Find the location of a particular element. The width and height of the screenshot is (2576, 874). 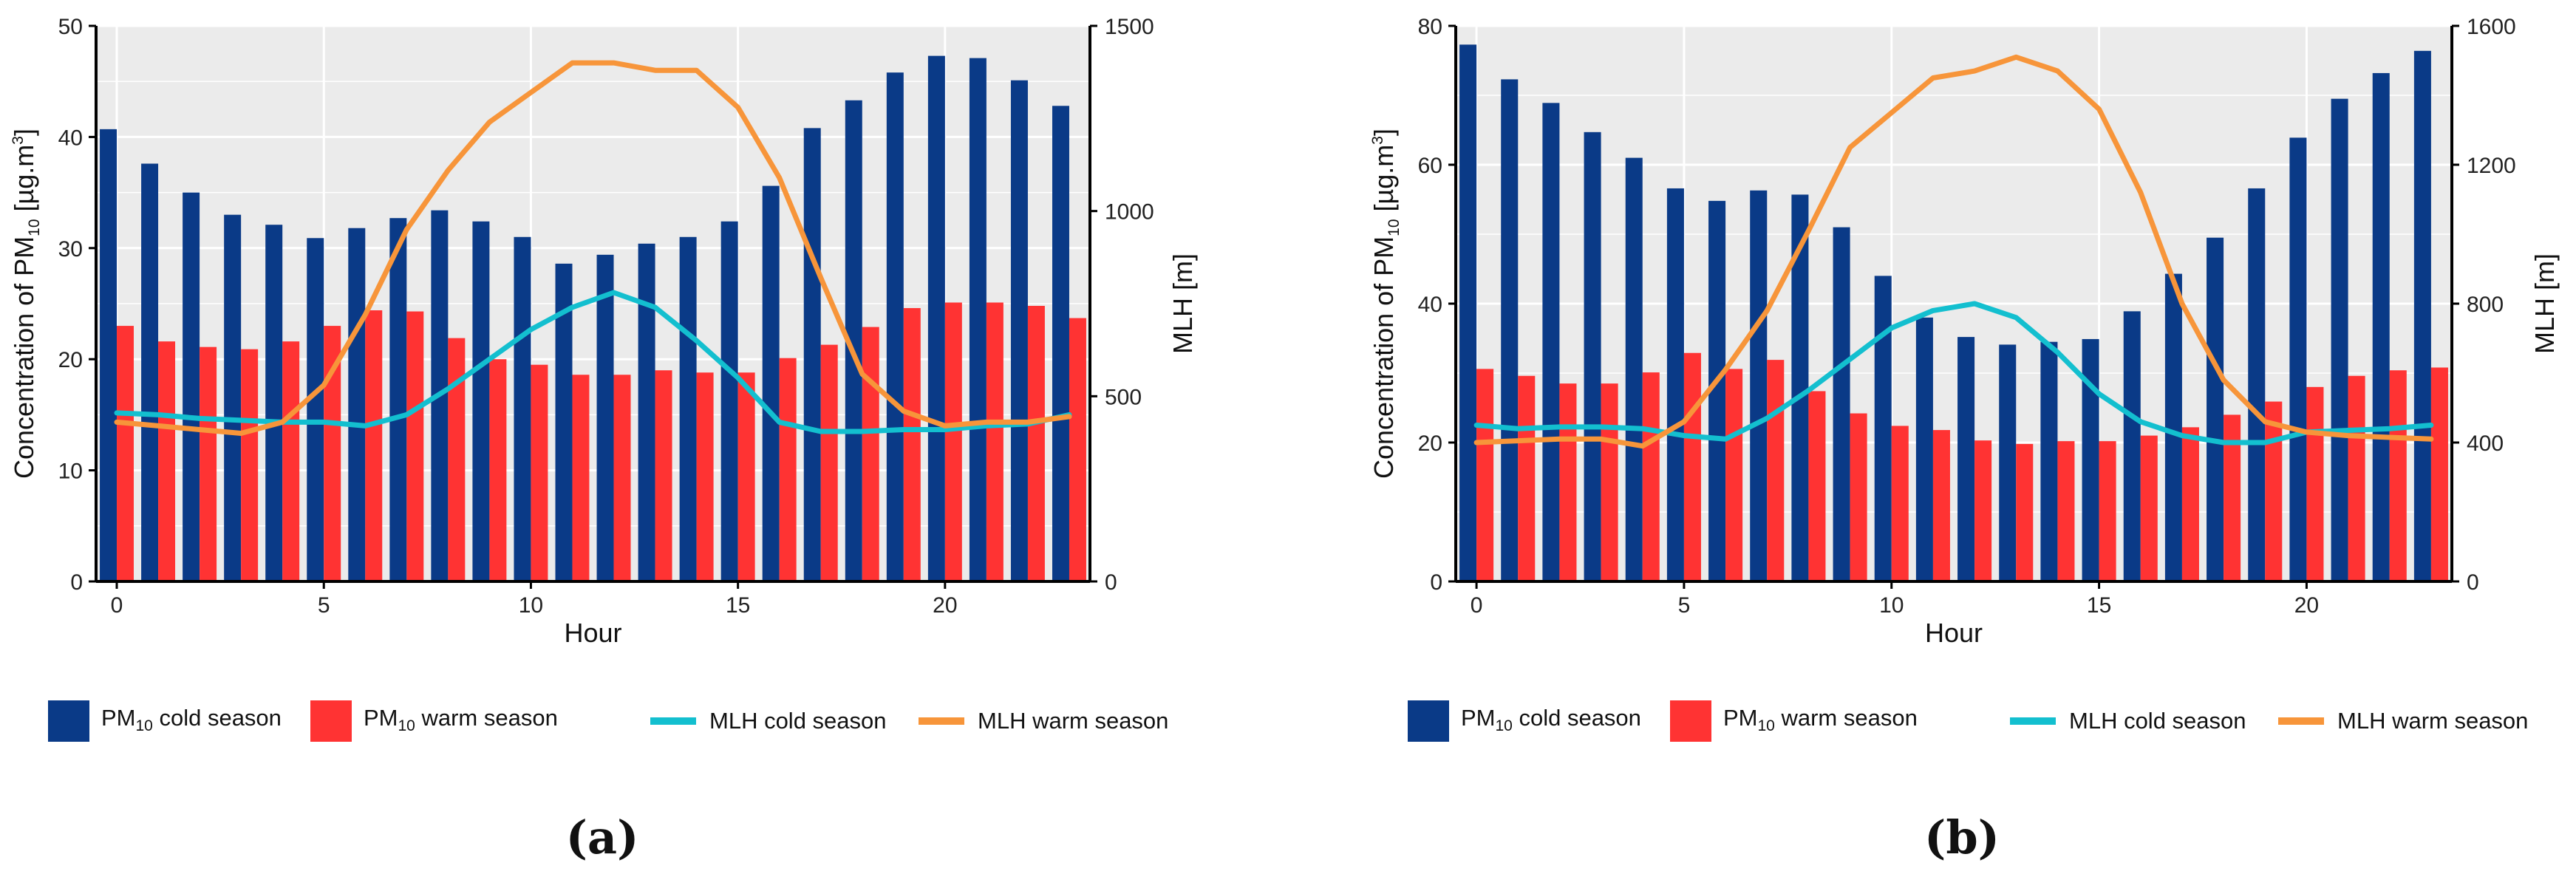

y2-tick-label: 1200 is located at coordinates (2491, 166).